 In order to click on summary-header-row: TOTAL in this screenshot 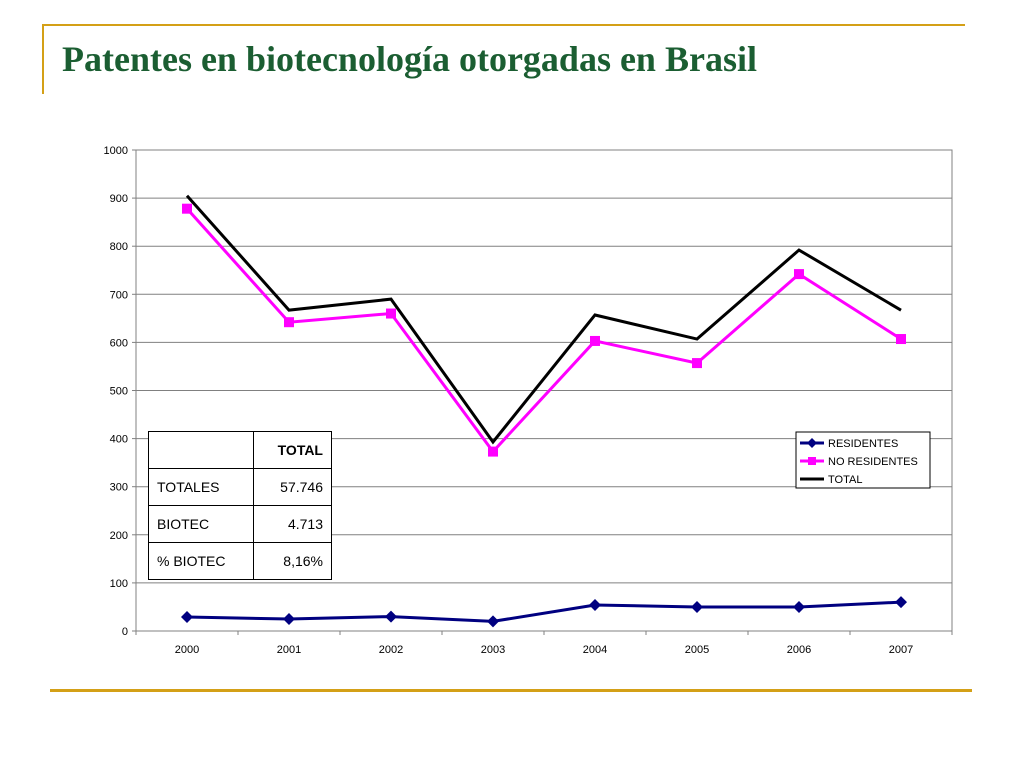, I will do `click(240, 450)`.